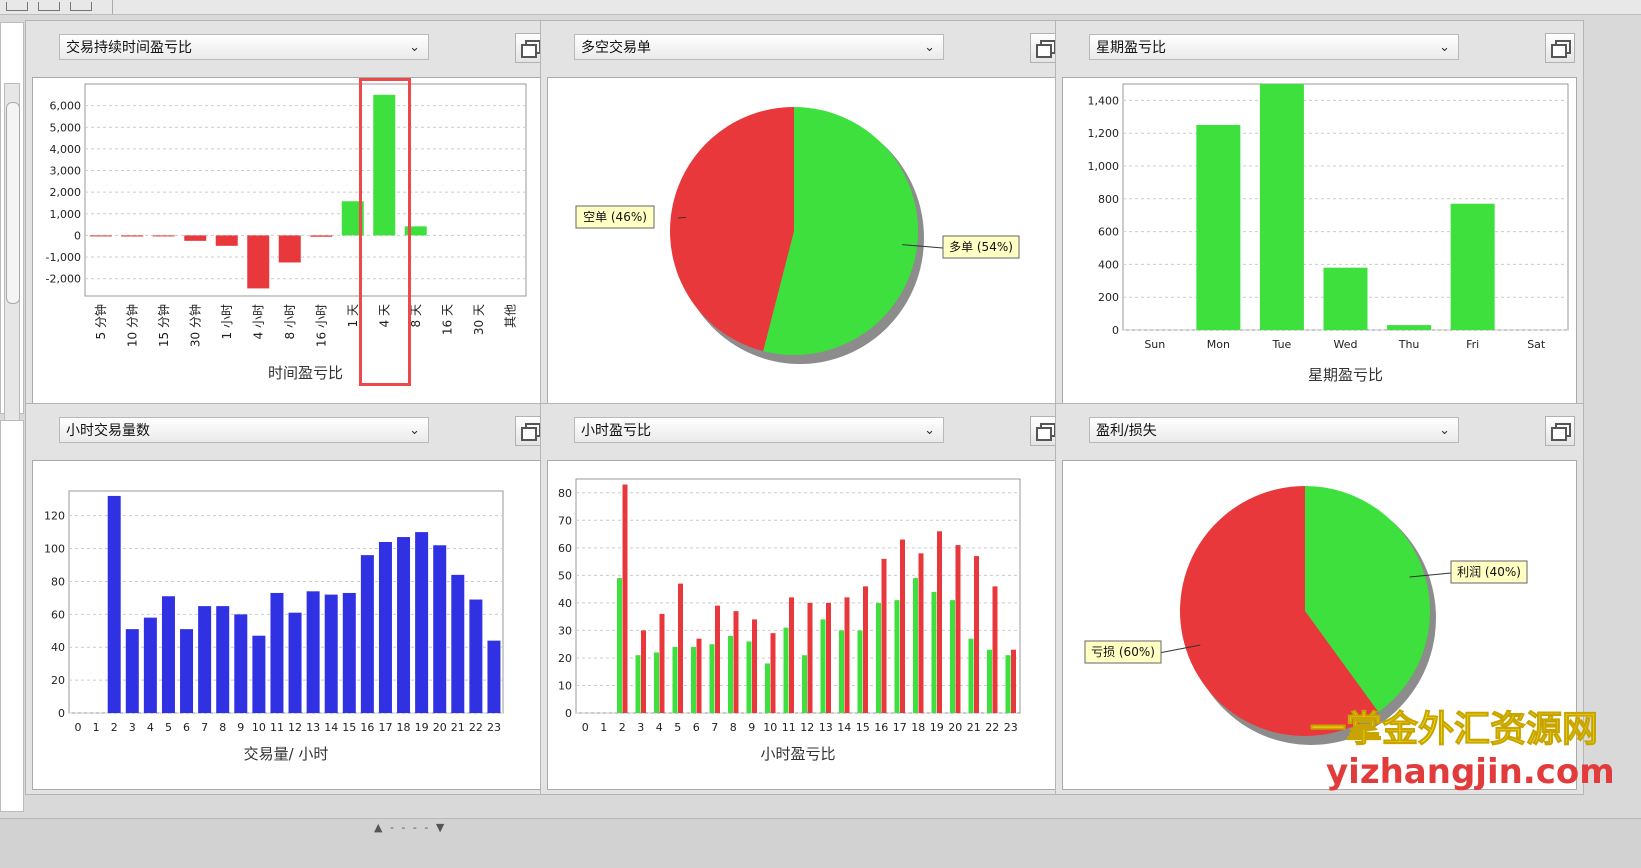 Image resolution: width=1641 pixels, height=868 pixels. I want to click on x-tick-label: 4 小时, so click(258, 321).